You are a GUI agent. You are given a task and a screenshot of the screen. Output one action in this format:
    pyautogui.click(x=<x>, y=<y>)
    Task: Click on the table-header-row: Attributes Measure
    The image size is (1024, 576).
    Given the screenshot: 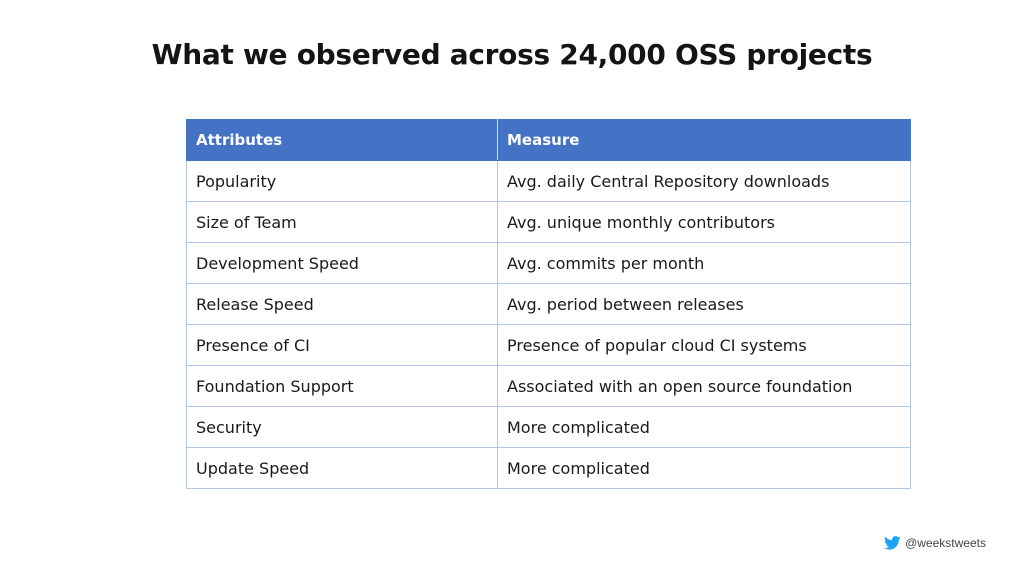 What is the action you would take?
    pyautogui.click(x=548, y=140)
    